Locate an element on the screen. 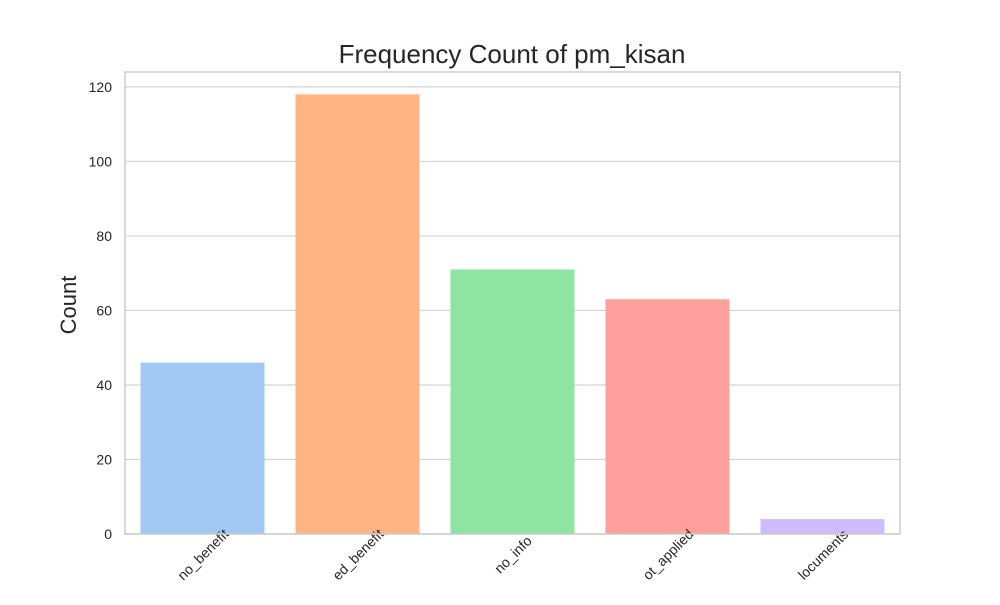 The image size is (1000, 605). chart-title: Frequency Count of pm_kisan is located at coordinates (512, 54).